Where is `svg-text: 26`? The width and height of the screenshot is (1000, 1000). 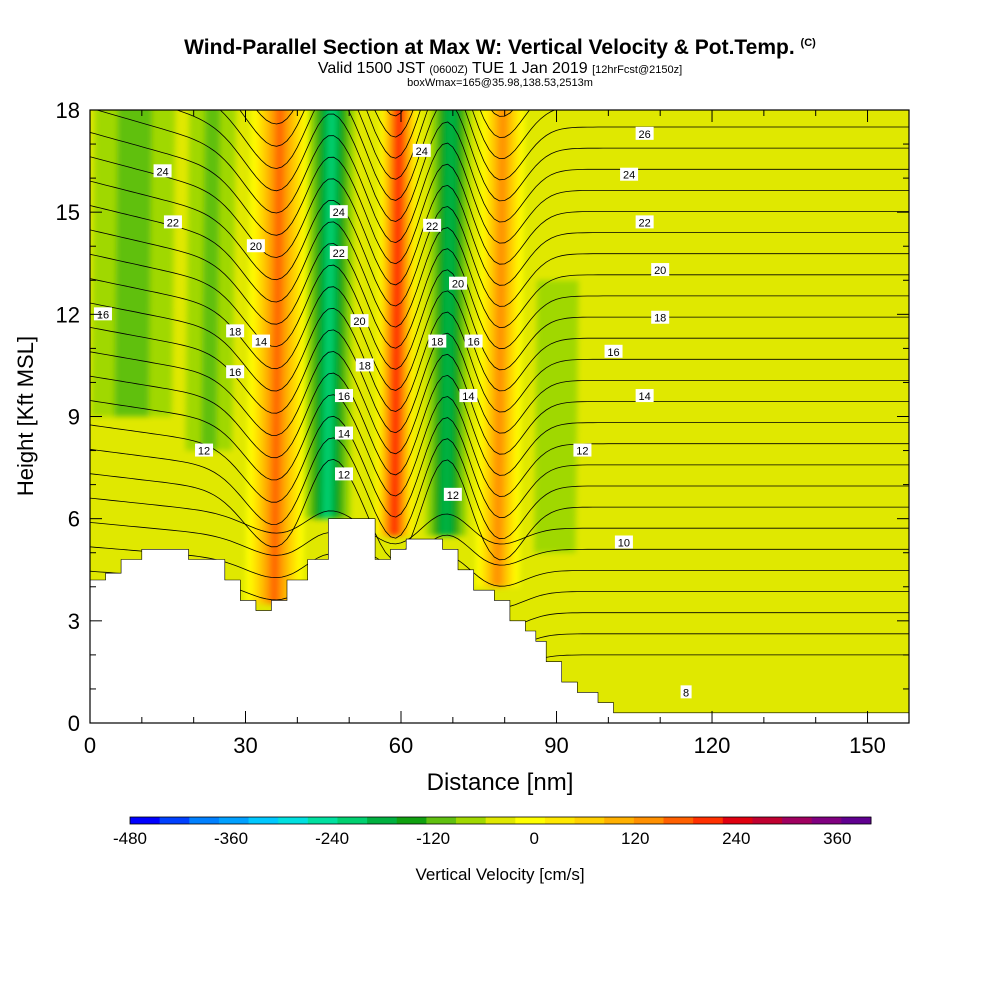 svg-text: 26 is located at coordinates (645, 135).